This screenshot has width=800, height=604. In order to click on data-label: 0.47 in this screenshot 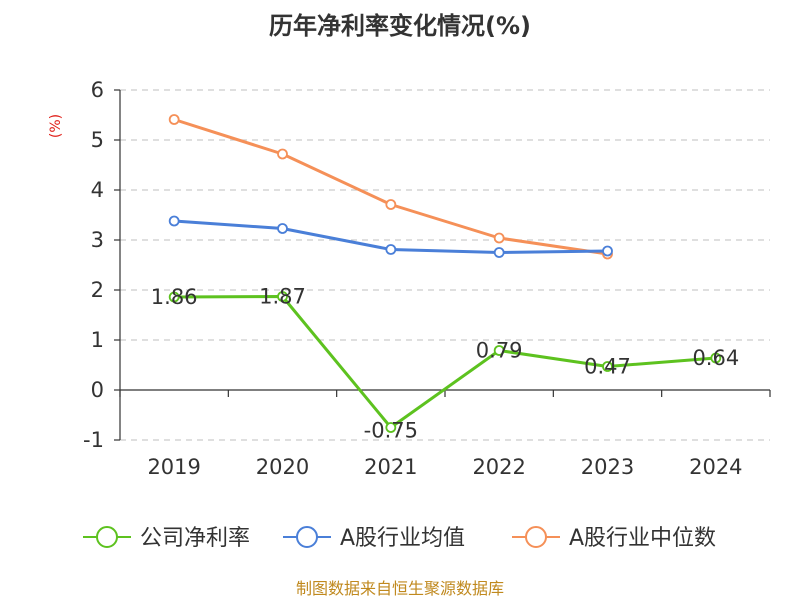, I will do `click(607, 367)`.